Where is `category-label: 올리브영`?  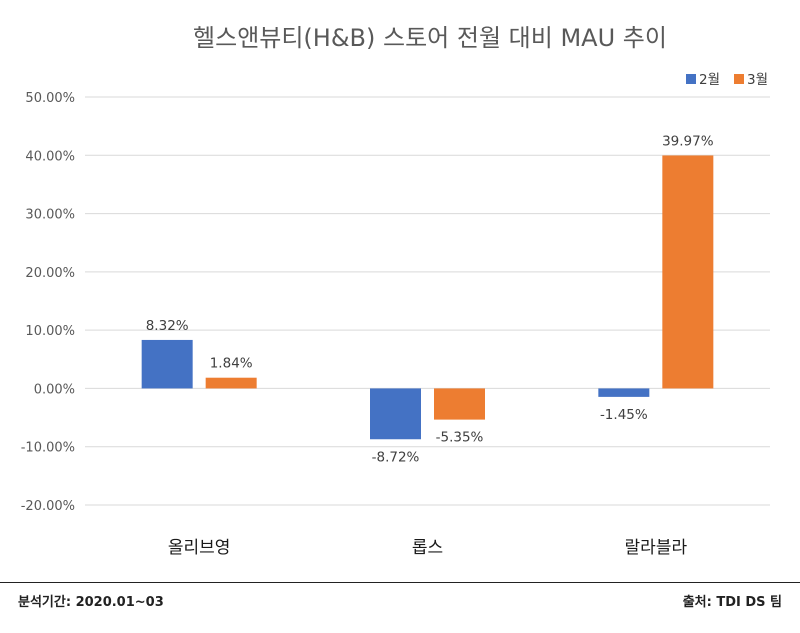 category-label: 올리브영 is located at coordinates (199, 548).